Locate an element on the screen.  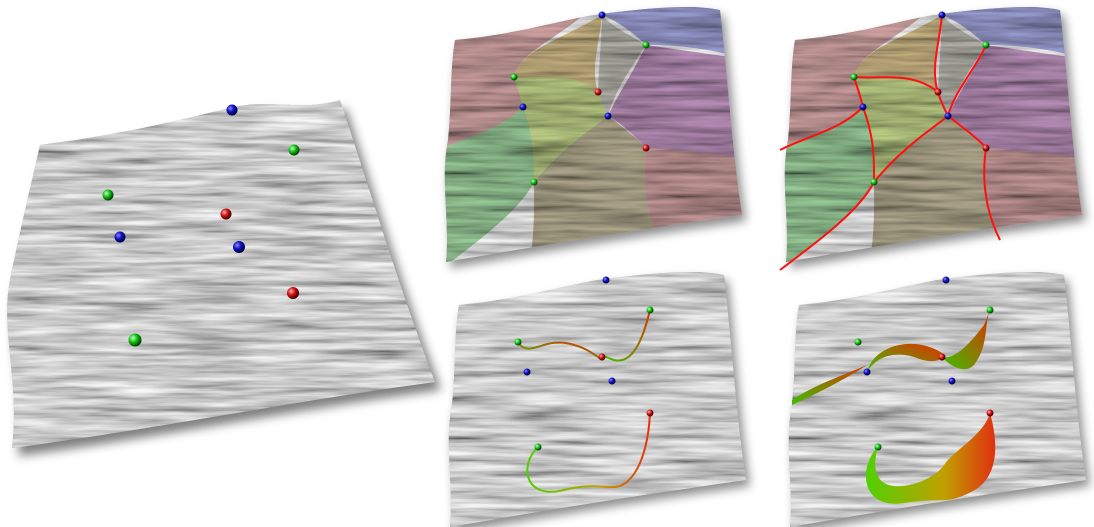
surface-separatrices is located at coordinates (934, 135).